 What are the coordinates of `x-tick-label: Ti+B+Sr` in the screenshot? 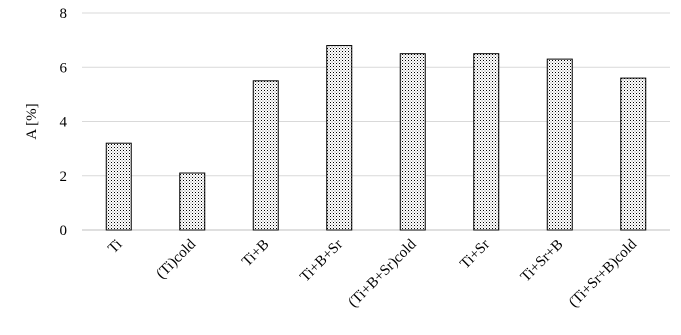 It's located at (321, 261).